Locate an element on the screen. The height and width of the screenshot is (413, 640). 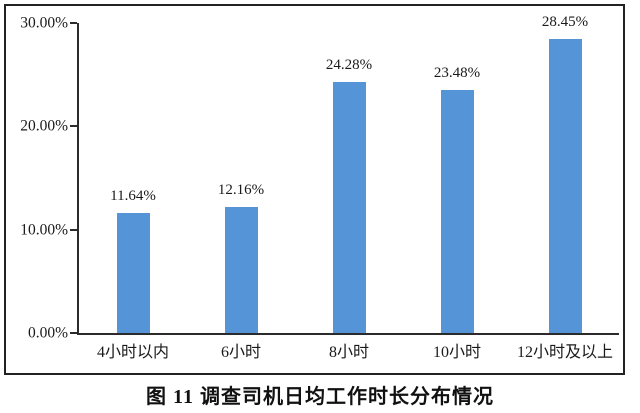
y-axis-tick-label: 0.00% is located at coordinates (47, 333).